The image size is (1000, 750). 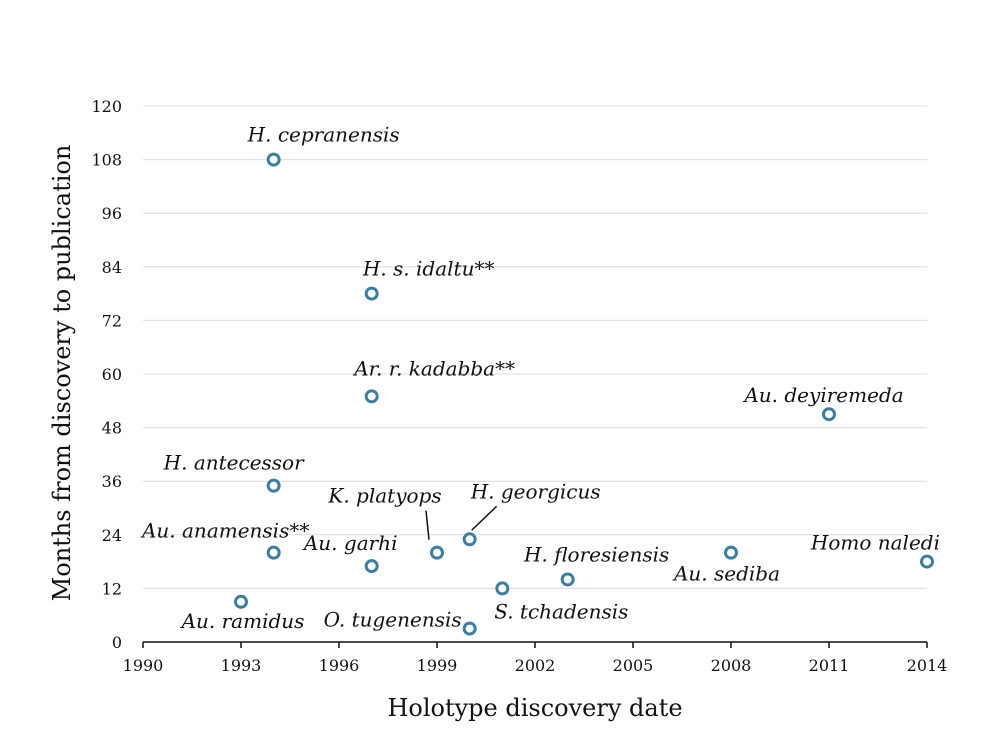 I want to click on data-point-label: Au. deyiremeda, so click(x=822, y=395).